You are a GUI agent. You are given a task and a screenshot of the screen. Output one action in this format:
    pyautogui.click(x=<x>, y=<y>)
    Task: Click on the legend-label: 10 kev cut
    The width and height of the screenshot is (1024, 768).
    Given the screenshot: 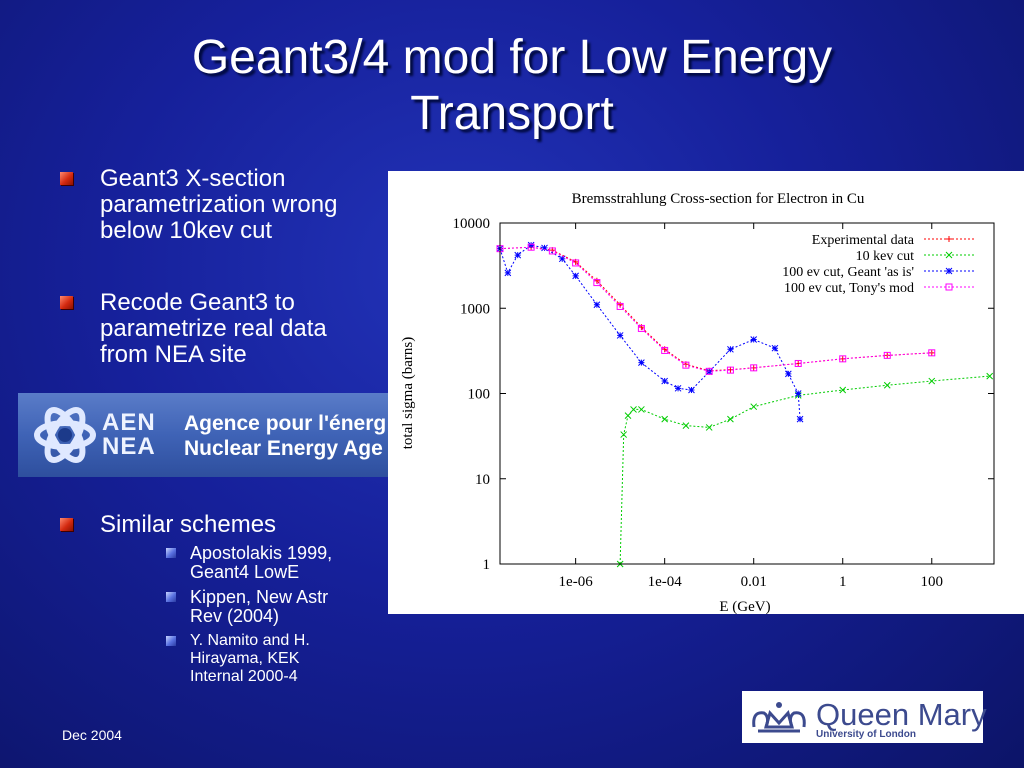 What is the action you would take?
    pyautogui.click(x=885, y=256)
    